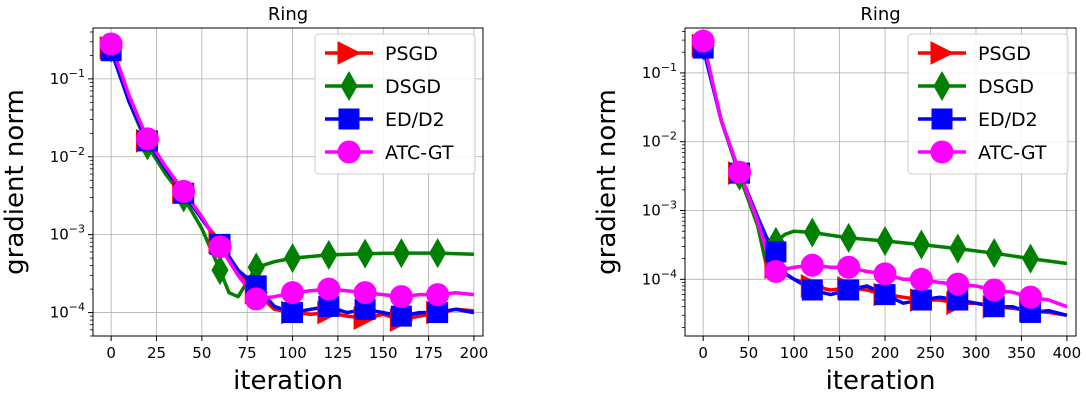 Image resolution: width=1086 pixels, height=400 pixels. Describe the element at coordinates (247, 353) in the screenshot. I see `x-tick-label: 75` at that location.